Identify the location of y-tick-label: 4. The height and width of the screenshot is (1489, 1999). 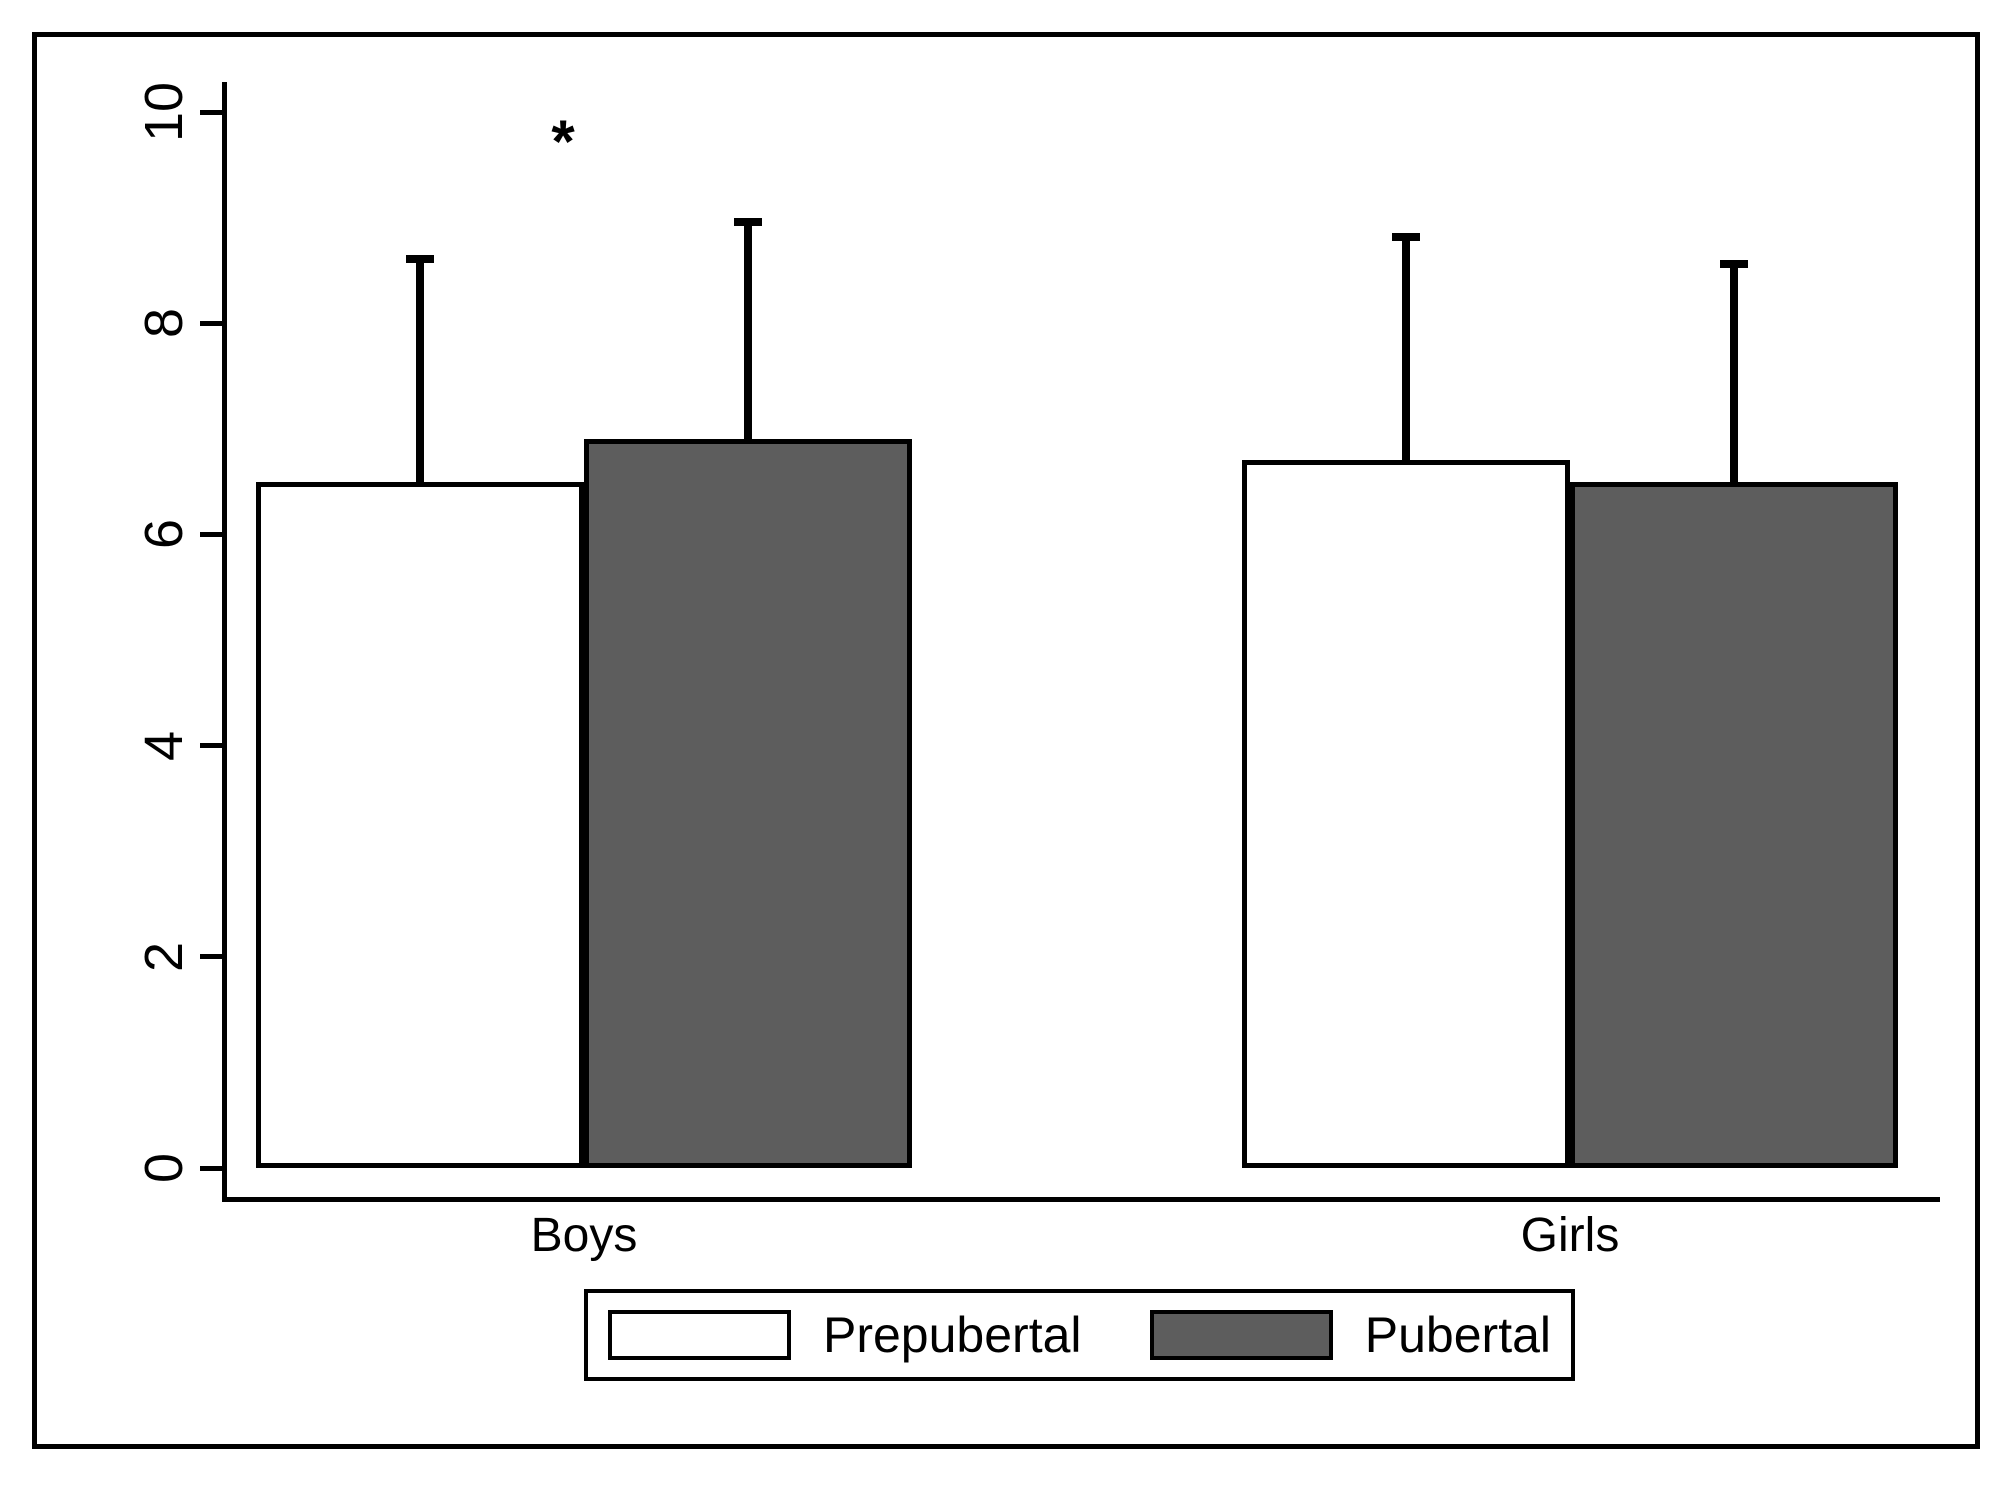
(164, 745).